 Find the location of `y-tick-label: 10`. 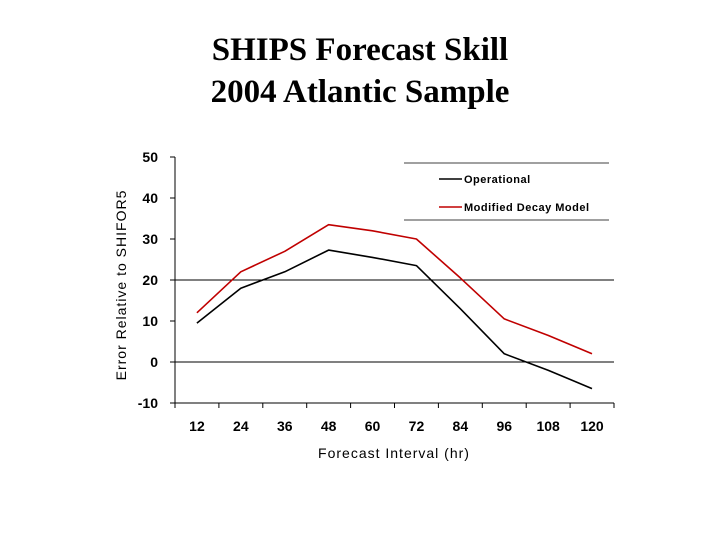

y-tick-label: 10 is located at coordinates (150, 321).